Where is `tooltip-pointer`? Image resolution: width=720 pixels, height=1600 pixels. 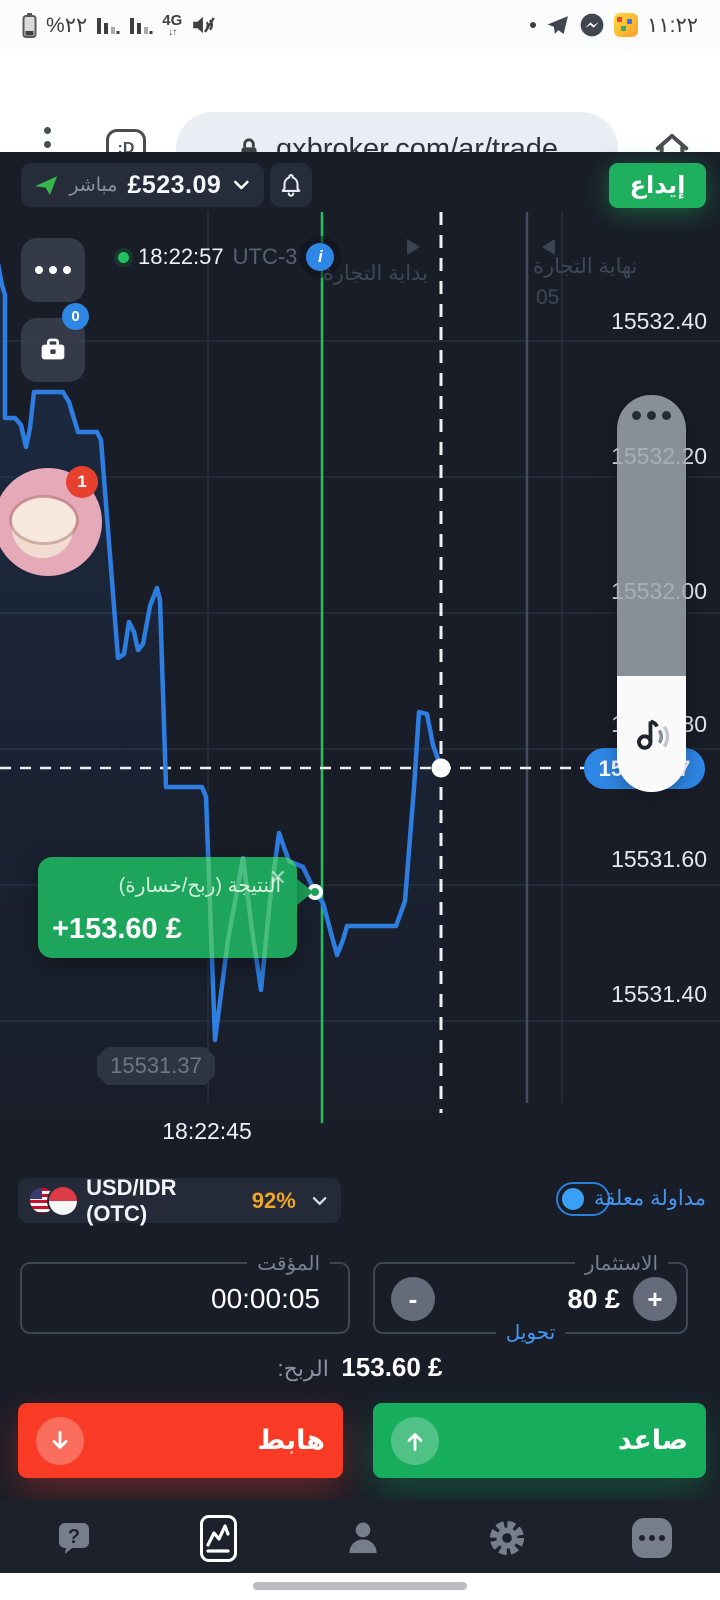
tooltip-pointer is located at coordinates (304, 892).